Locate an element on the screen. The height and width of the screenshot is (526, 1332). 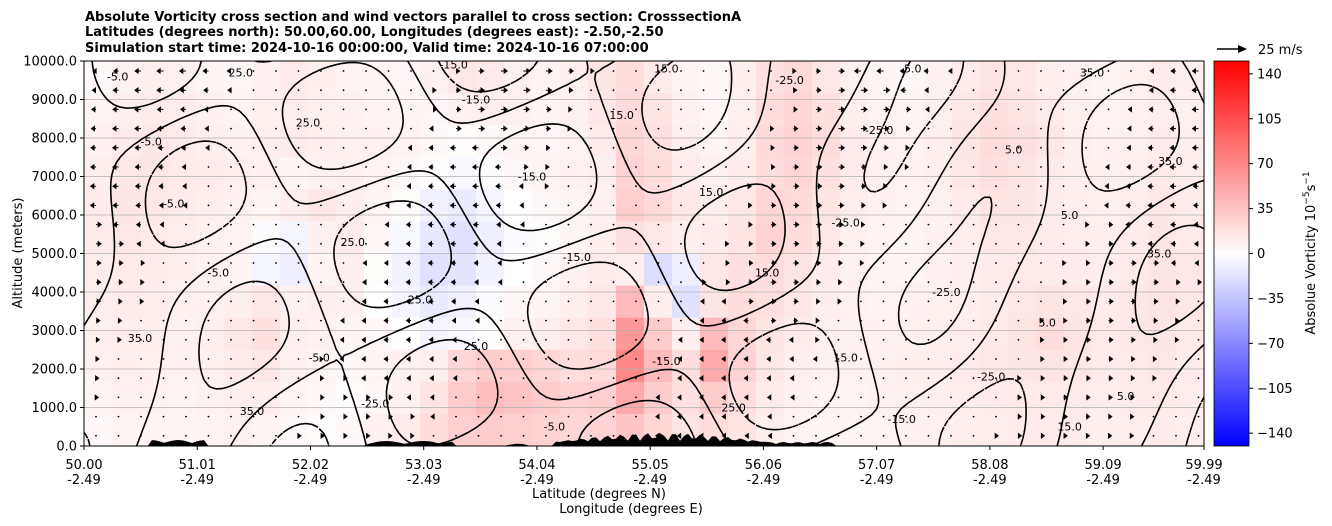
x-tick-label-longitude: -2.49 is located at coordinates (650, 480).